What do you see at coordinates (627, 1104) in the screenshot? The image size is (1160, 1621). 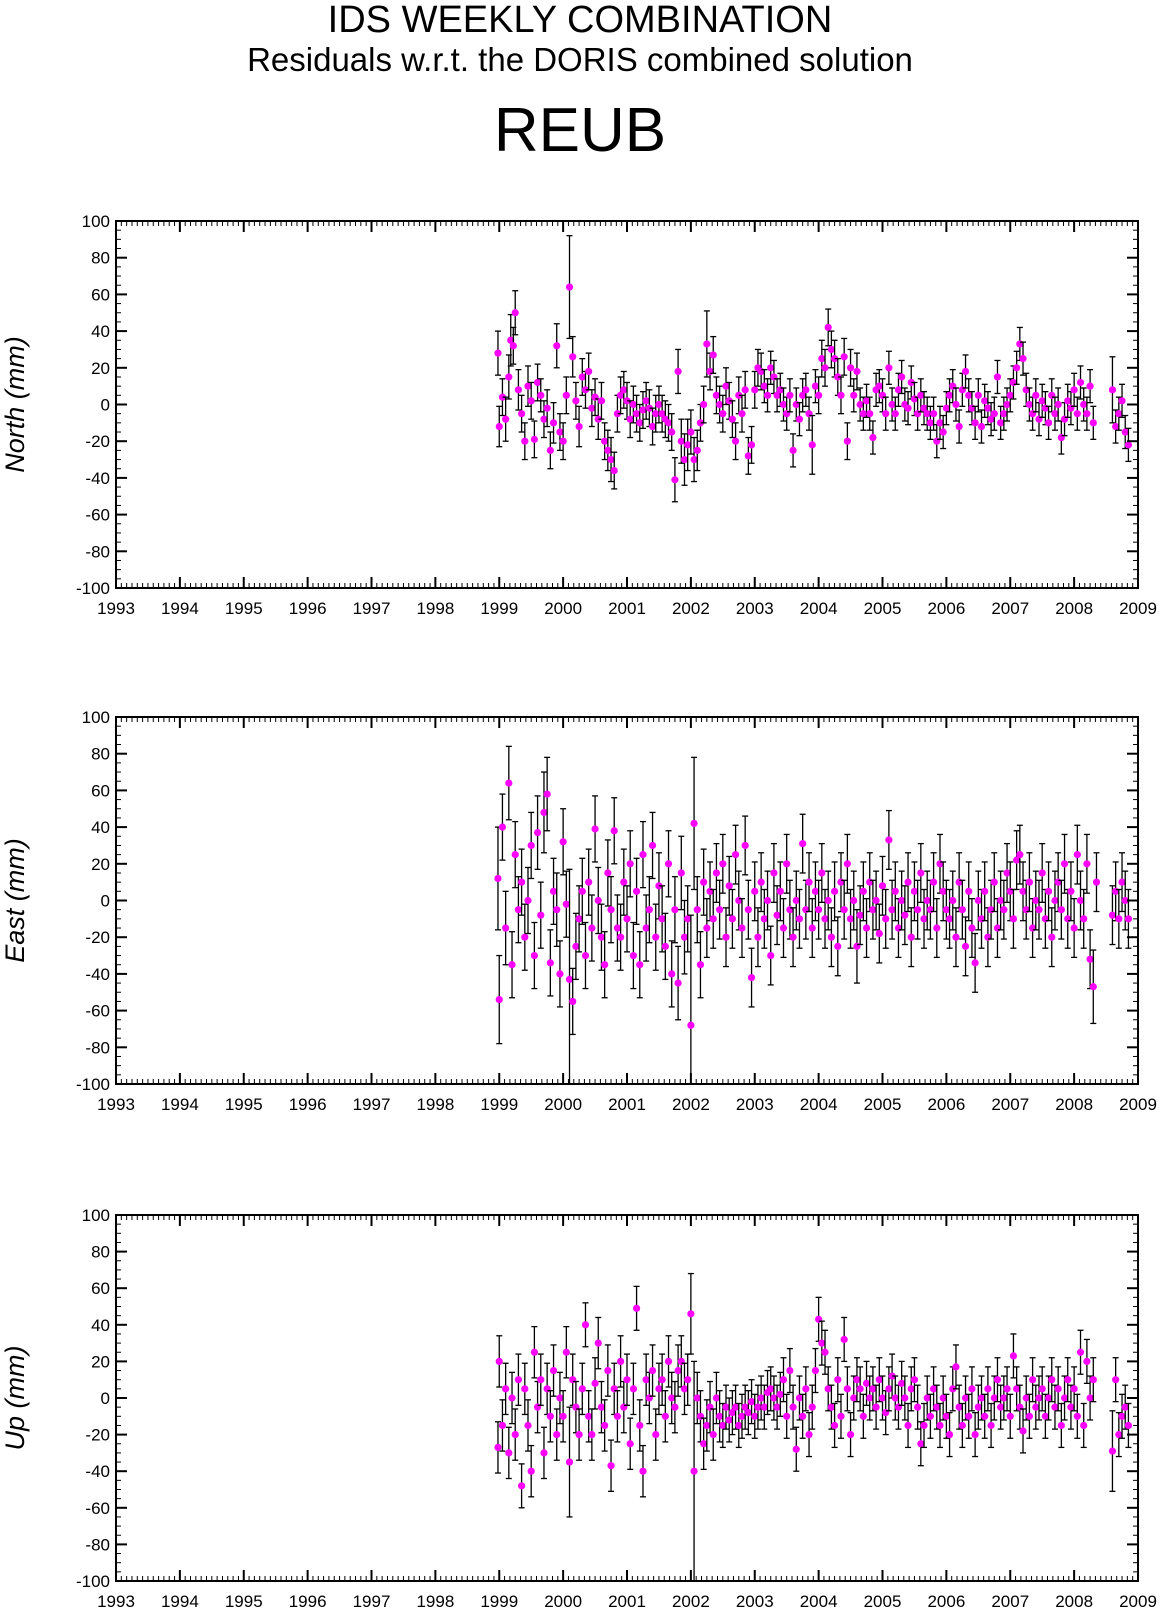 I see `east-x-tick-label: 2001` at bounding box center [627, 1104].